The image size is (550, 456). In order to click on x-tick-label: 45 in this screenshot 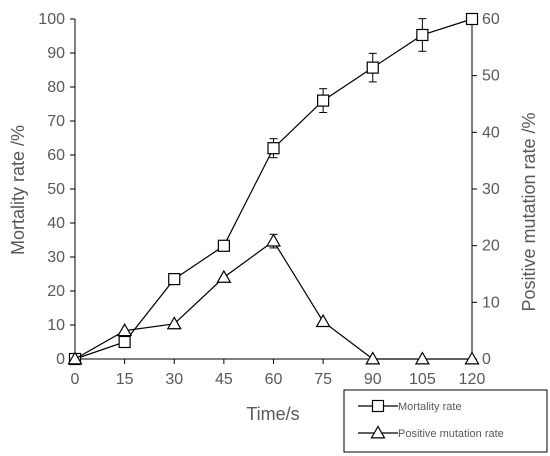, I will do `click(224, 379)`.